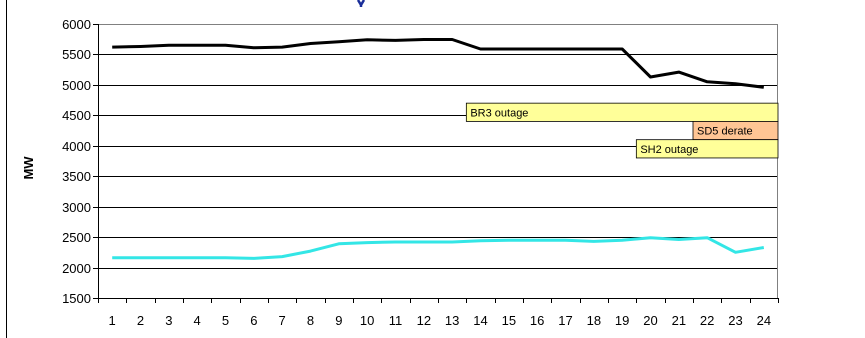  Describe the element at coordinates (76, 54) in the screenshot. I see `y-tick-label: 5500` at that location.